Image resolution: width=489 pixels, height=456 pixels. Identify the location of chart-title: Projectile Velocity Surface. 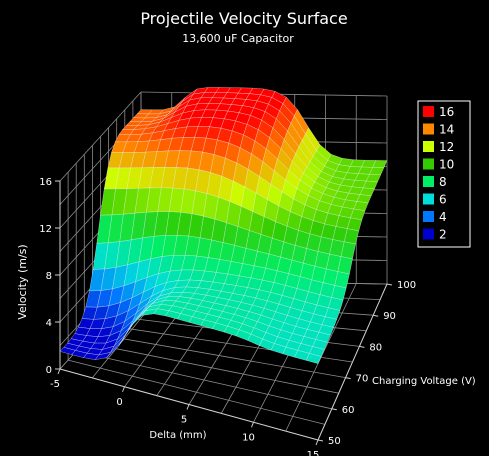
(243, 18).